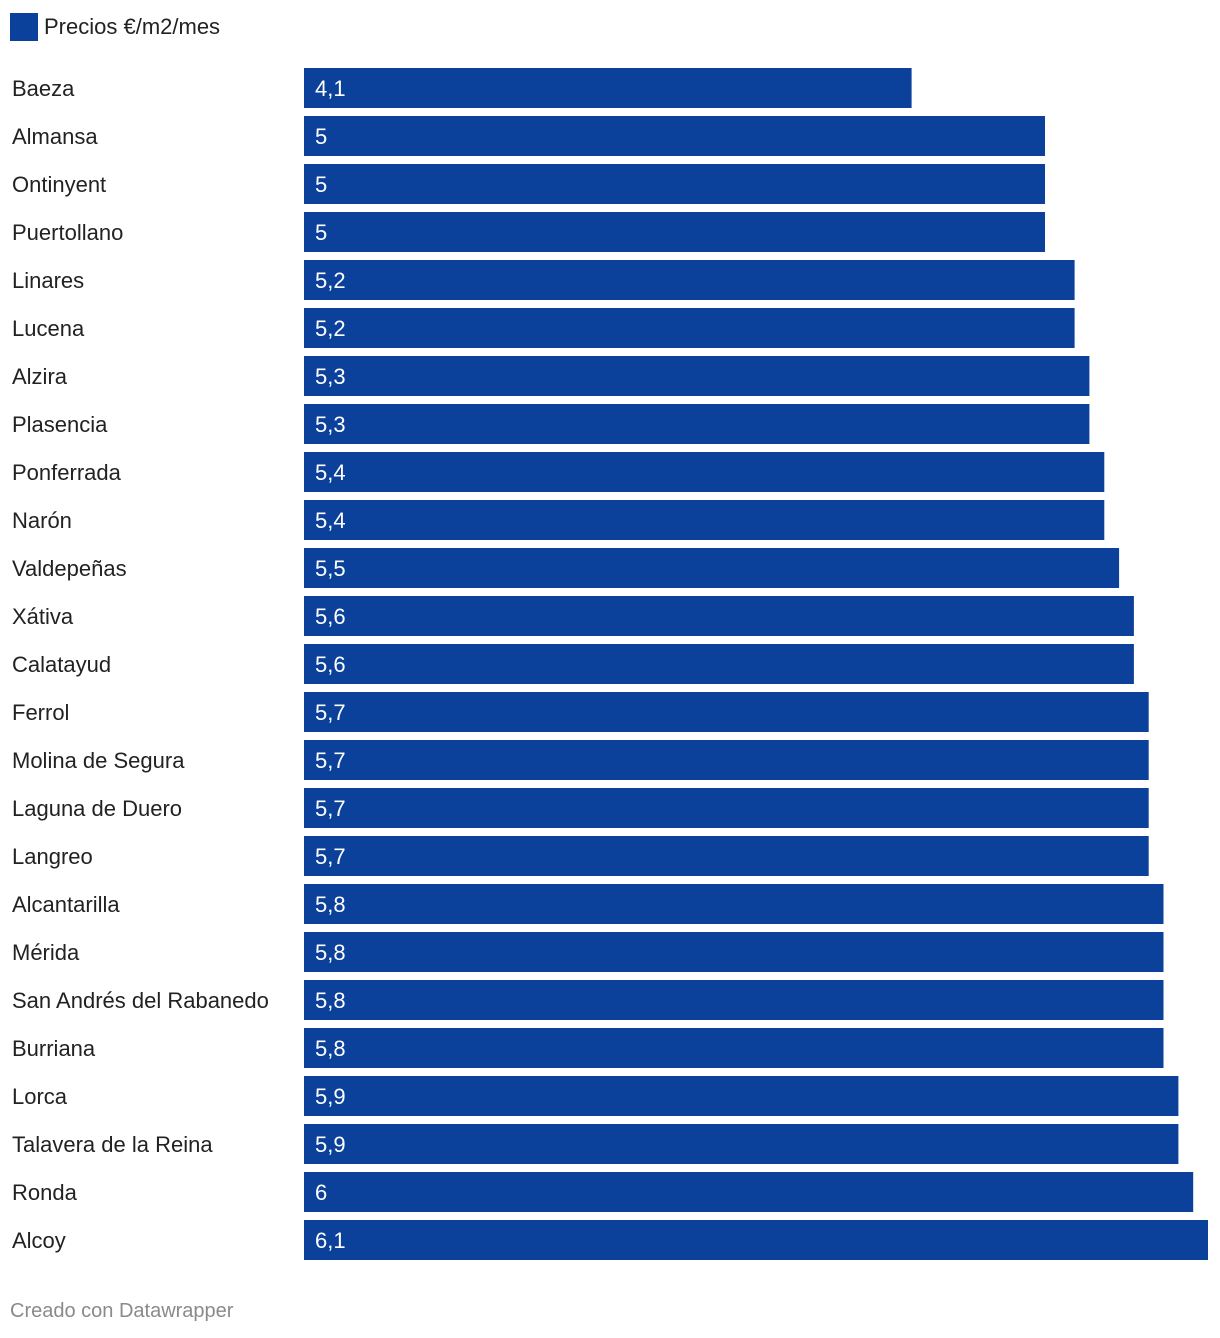  Describe the element at coordinates (67, 472) in the screenshot. I see `category-label: Ponferrada` at that location.